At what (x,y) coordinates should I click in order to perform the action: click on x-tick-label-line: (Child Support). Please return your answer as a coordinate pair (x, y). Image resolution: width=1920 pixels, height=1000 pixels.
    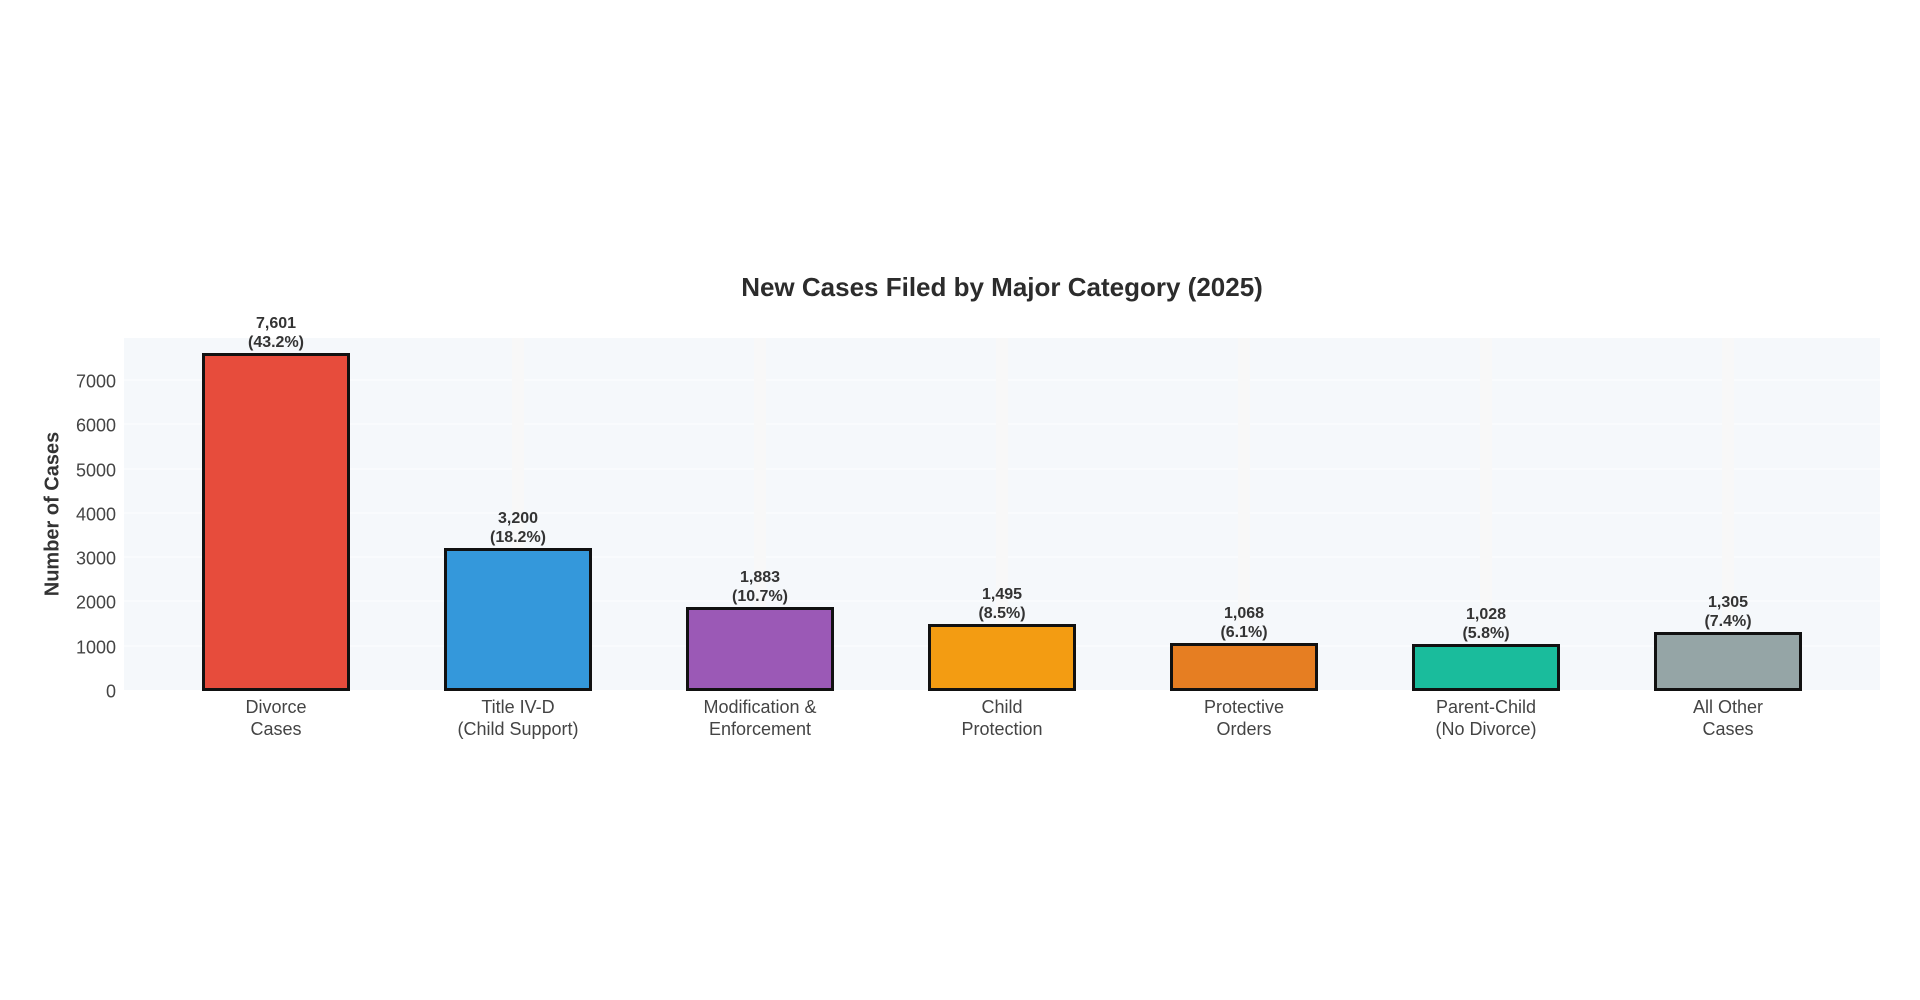
    Looking at the image, I should click on (518, 729).